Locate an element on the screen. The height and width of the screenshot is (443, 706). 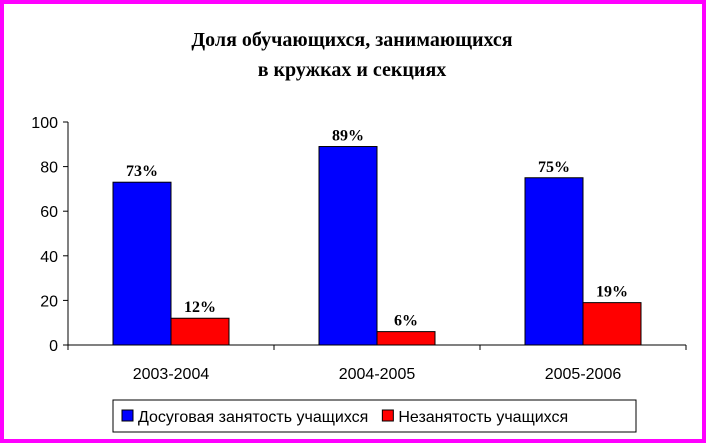
y-tick-label: 40 is located at coordinates (49, 257).